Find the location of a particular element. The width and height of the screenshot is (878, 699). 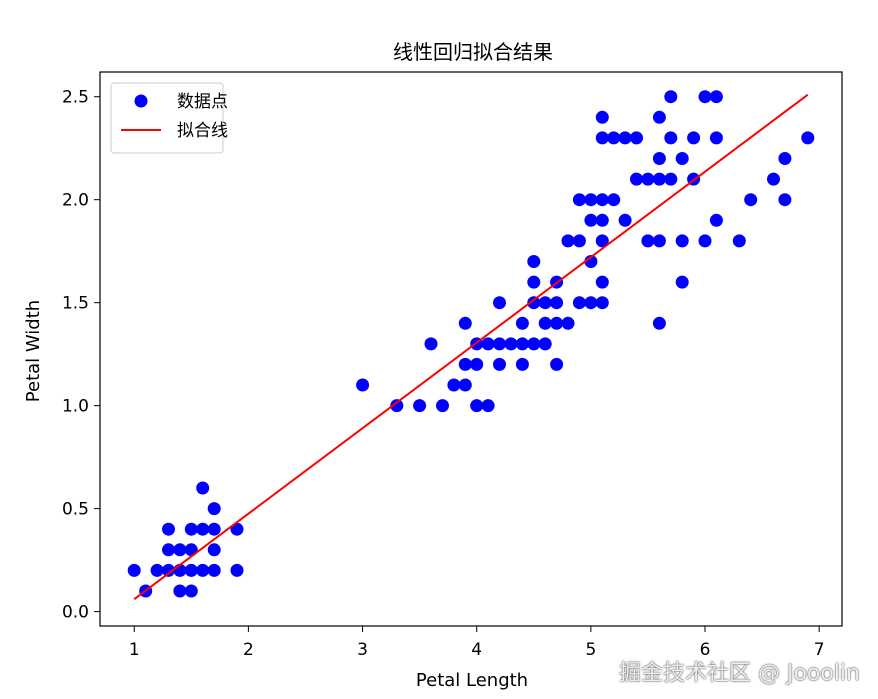

legend-marker-scatter is located at coordinates (141, 101).